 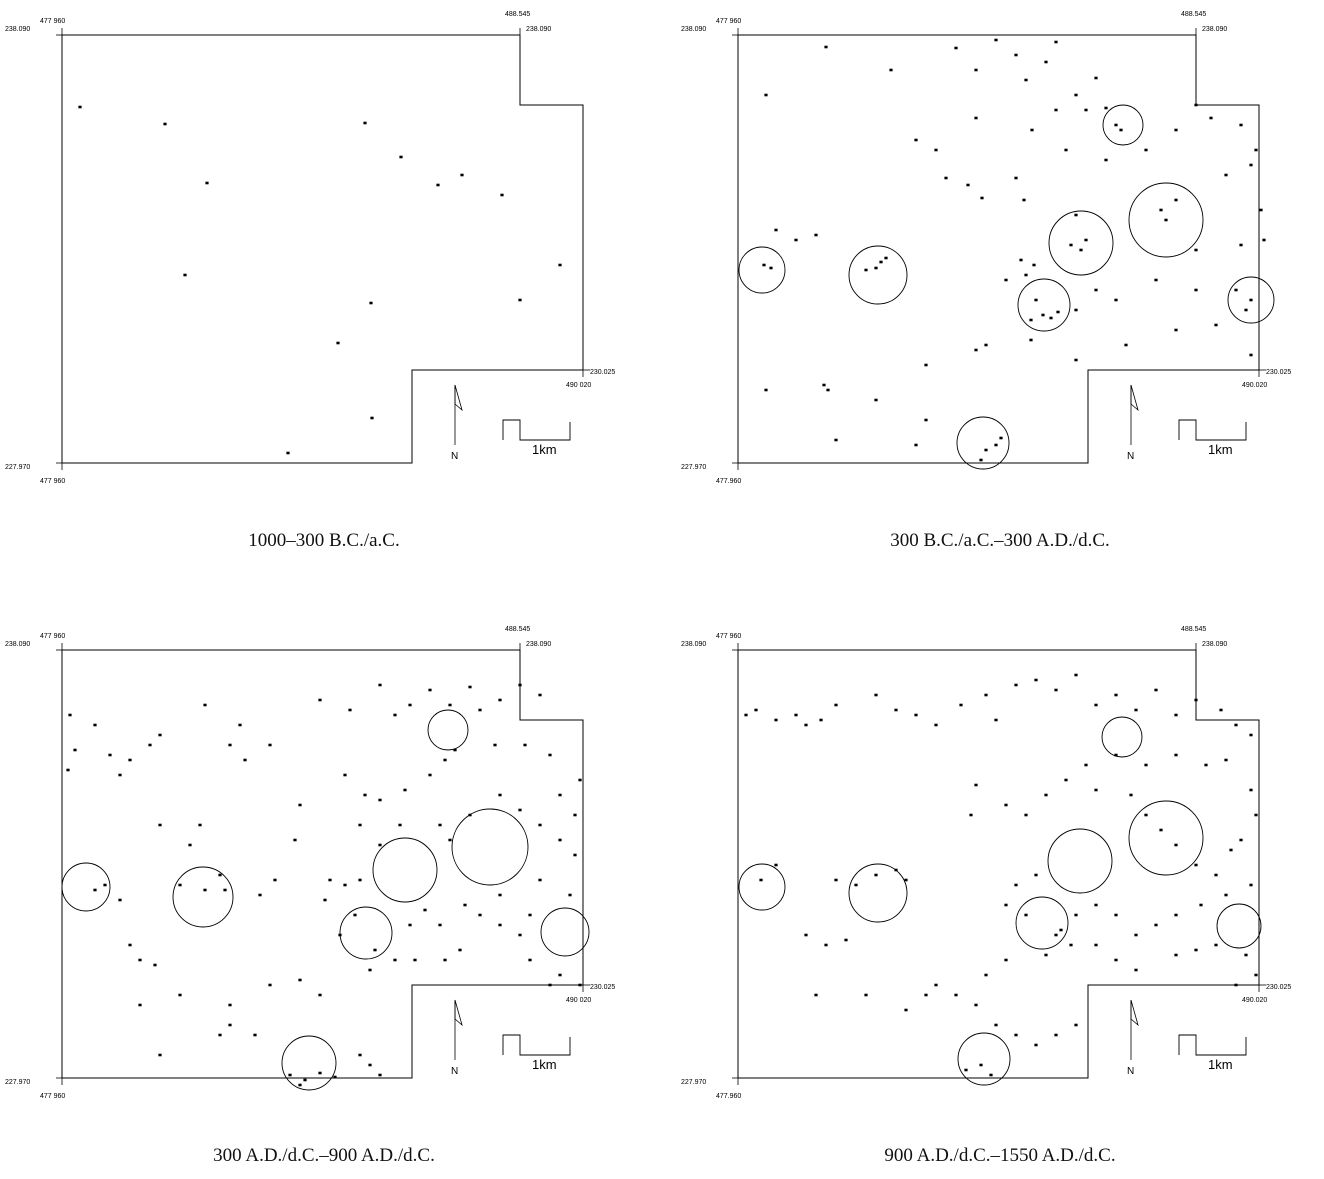 What do you see at coordinates (17, 467) in the screenshot?
I see `south-northing-label: 227.970` at bounding box center [17, 467].